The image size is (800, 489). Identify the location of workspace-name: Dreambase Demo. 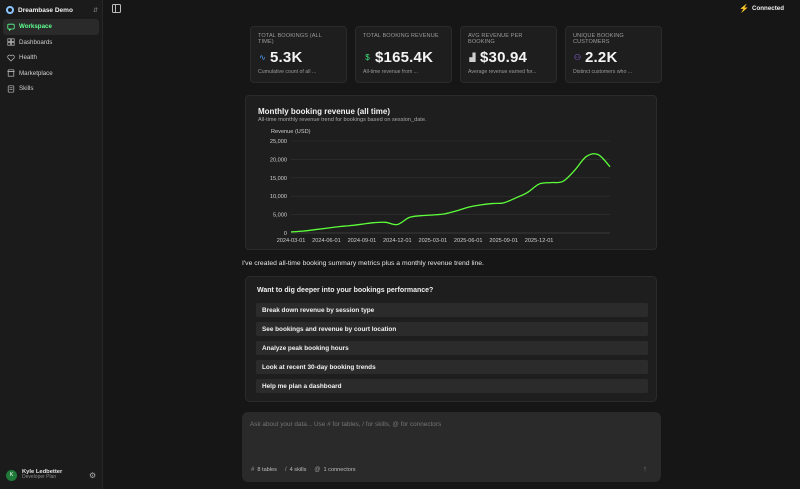
(45, 10).